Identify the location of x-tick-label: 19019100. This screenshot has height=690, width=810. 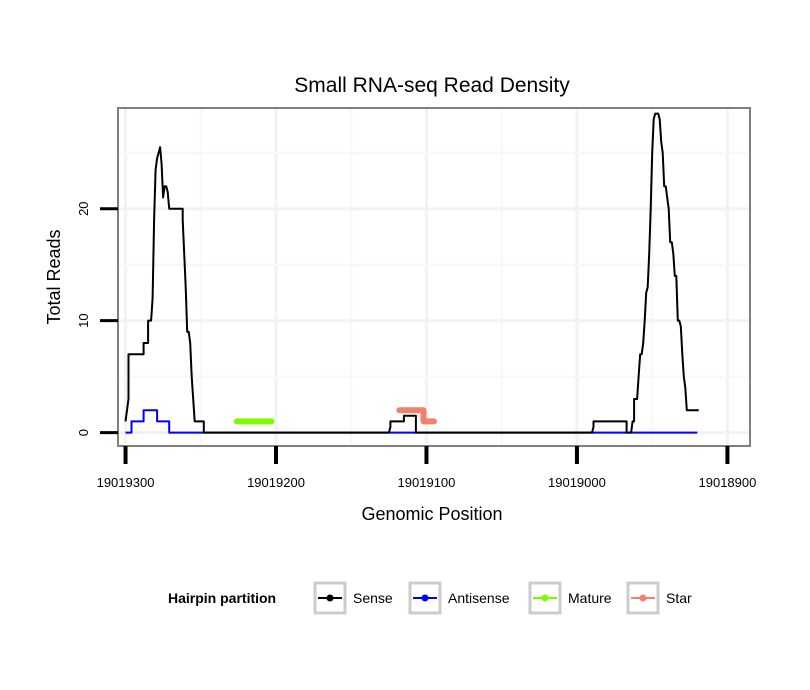
(427, 482).